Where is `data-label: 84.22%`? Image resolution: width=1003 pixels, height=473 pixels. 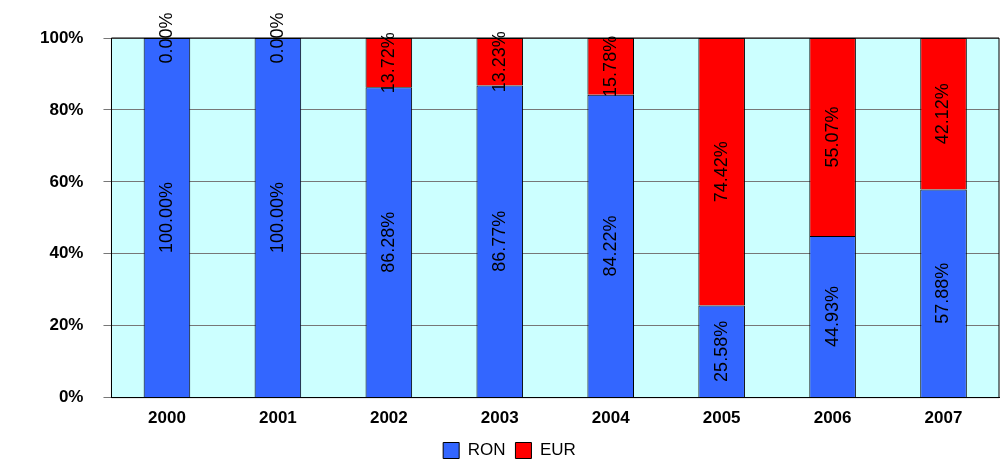 data-label: 84.22% is located at coordinates (609, 246).